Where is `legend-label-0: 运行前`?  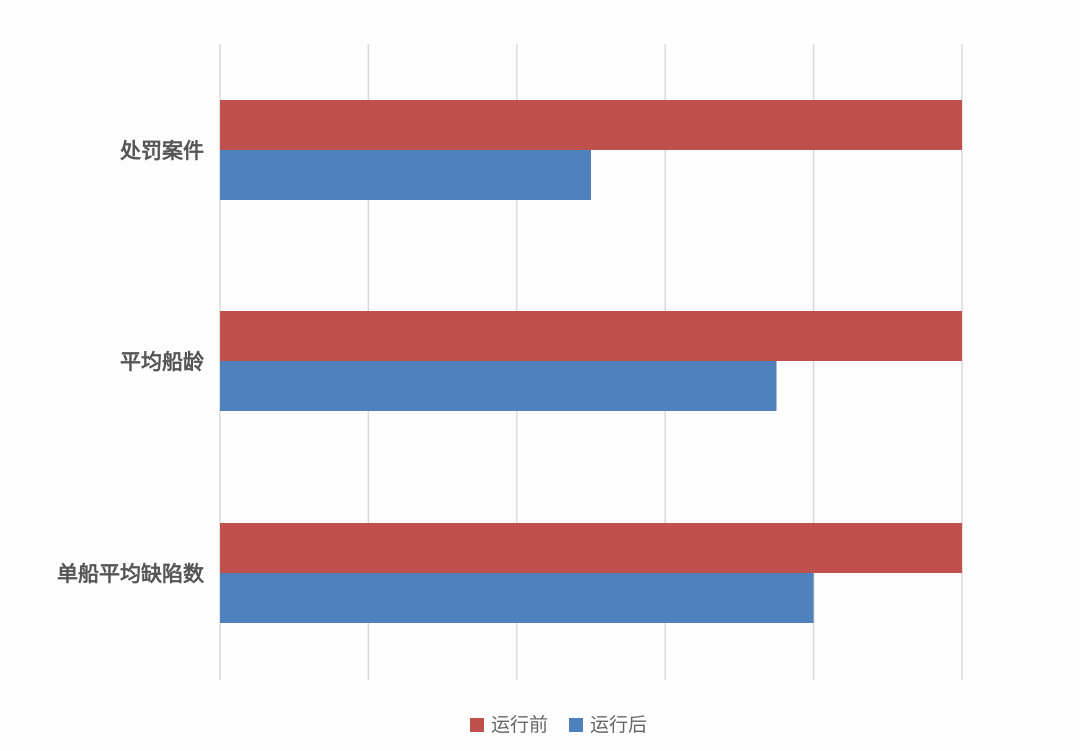
legend-label-0: 运行前 is located at coordinates (519, 725).